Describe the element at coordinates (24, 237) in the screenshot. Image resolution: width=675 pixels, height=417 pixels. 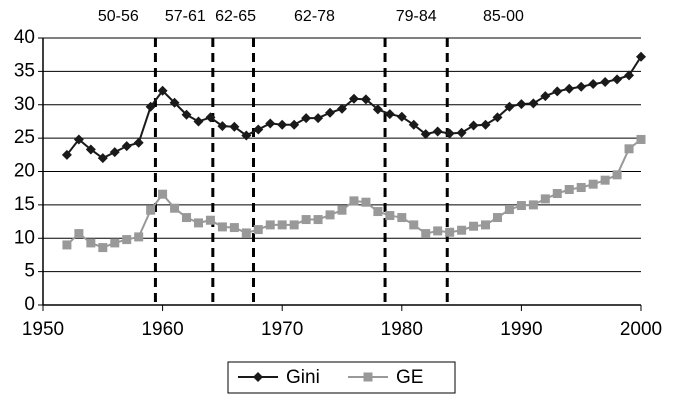
I see `y-tick-label: 10` at that location.